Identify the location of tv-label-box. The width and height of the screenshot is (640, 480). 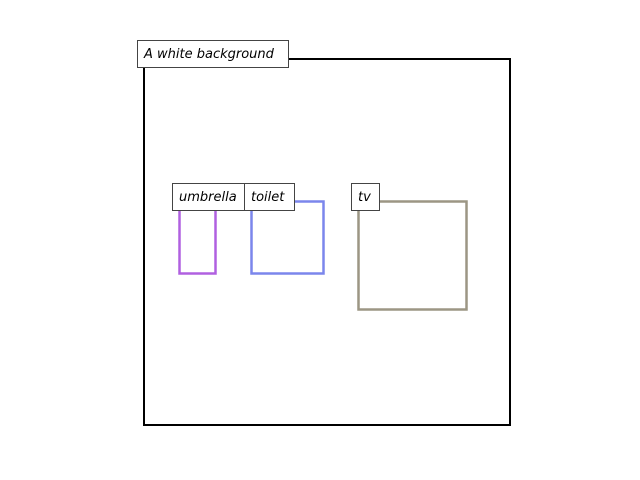
(365, 197).